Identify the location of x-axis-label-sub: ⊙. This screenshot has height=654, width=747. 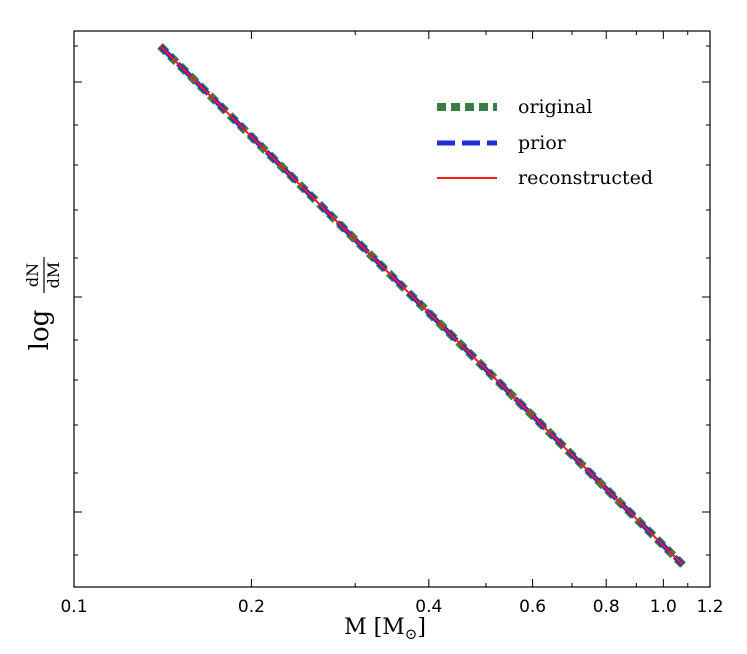
(411, 634).